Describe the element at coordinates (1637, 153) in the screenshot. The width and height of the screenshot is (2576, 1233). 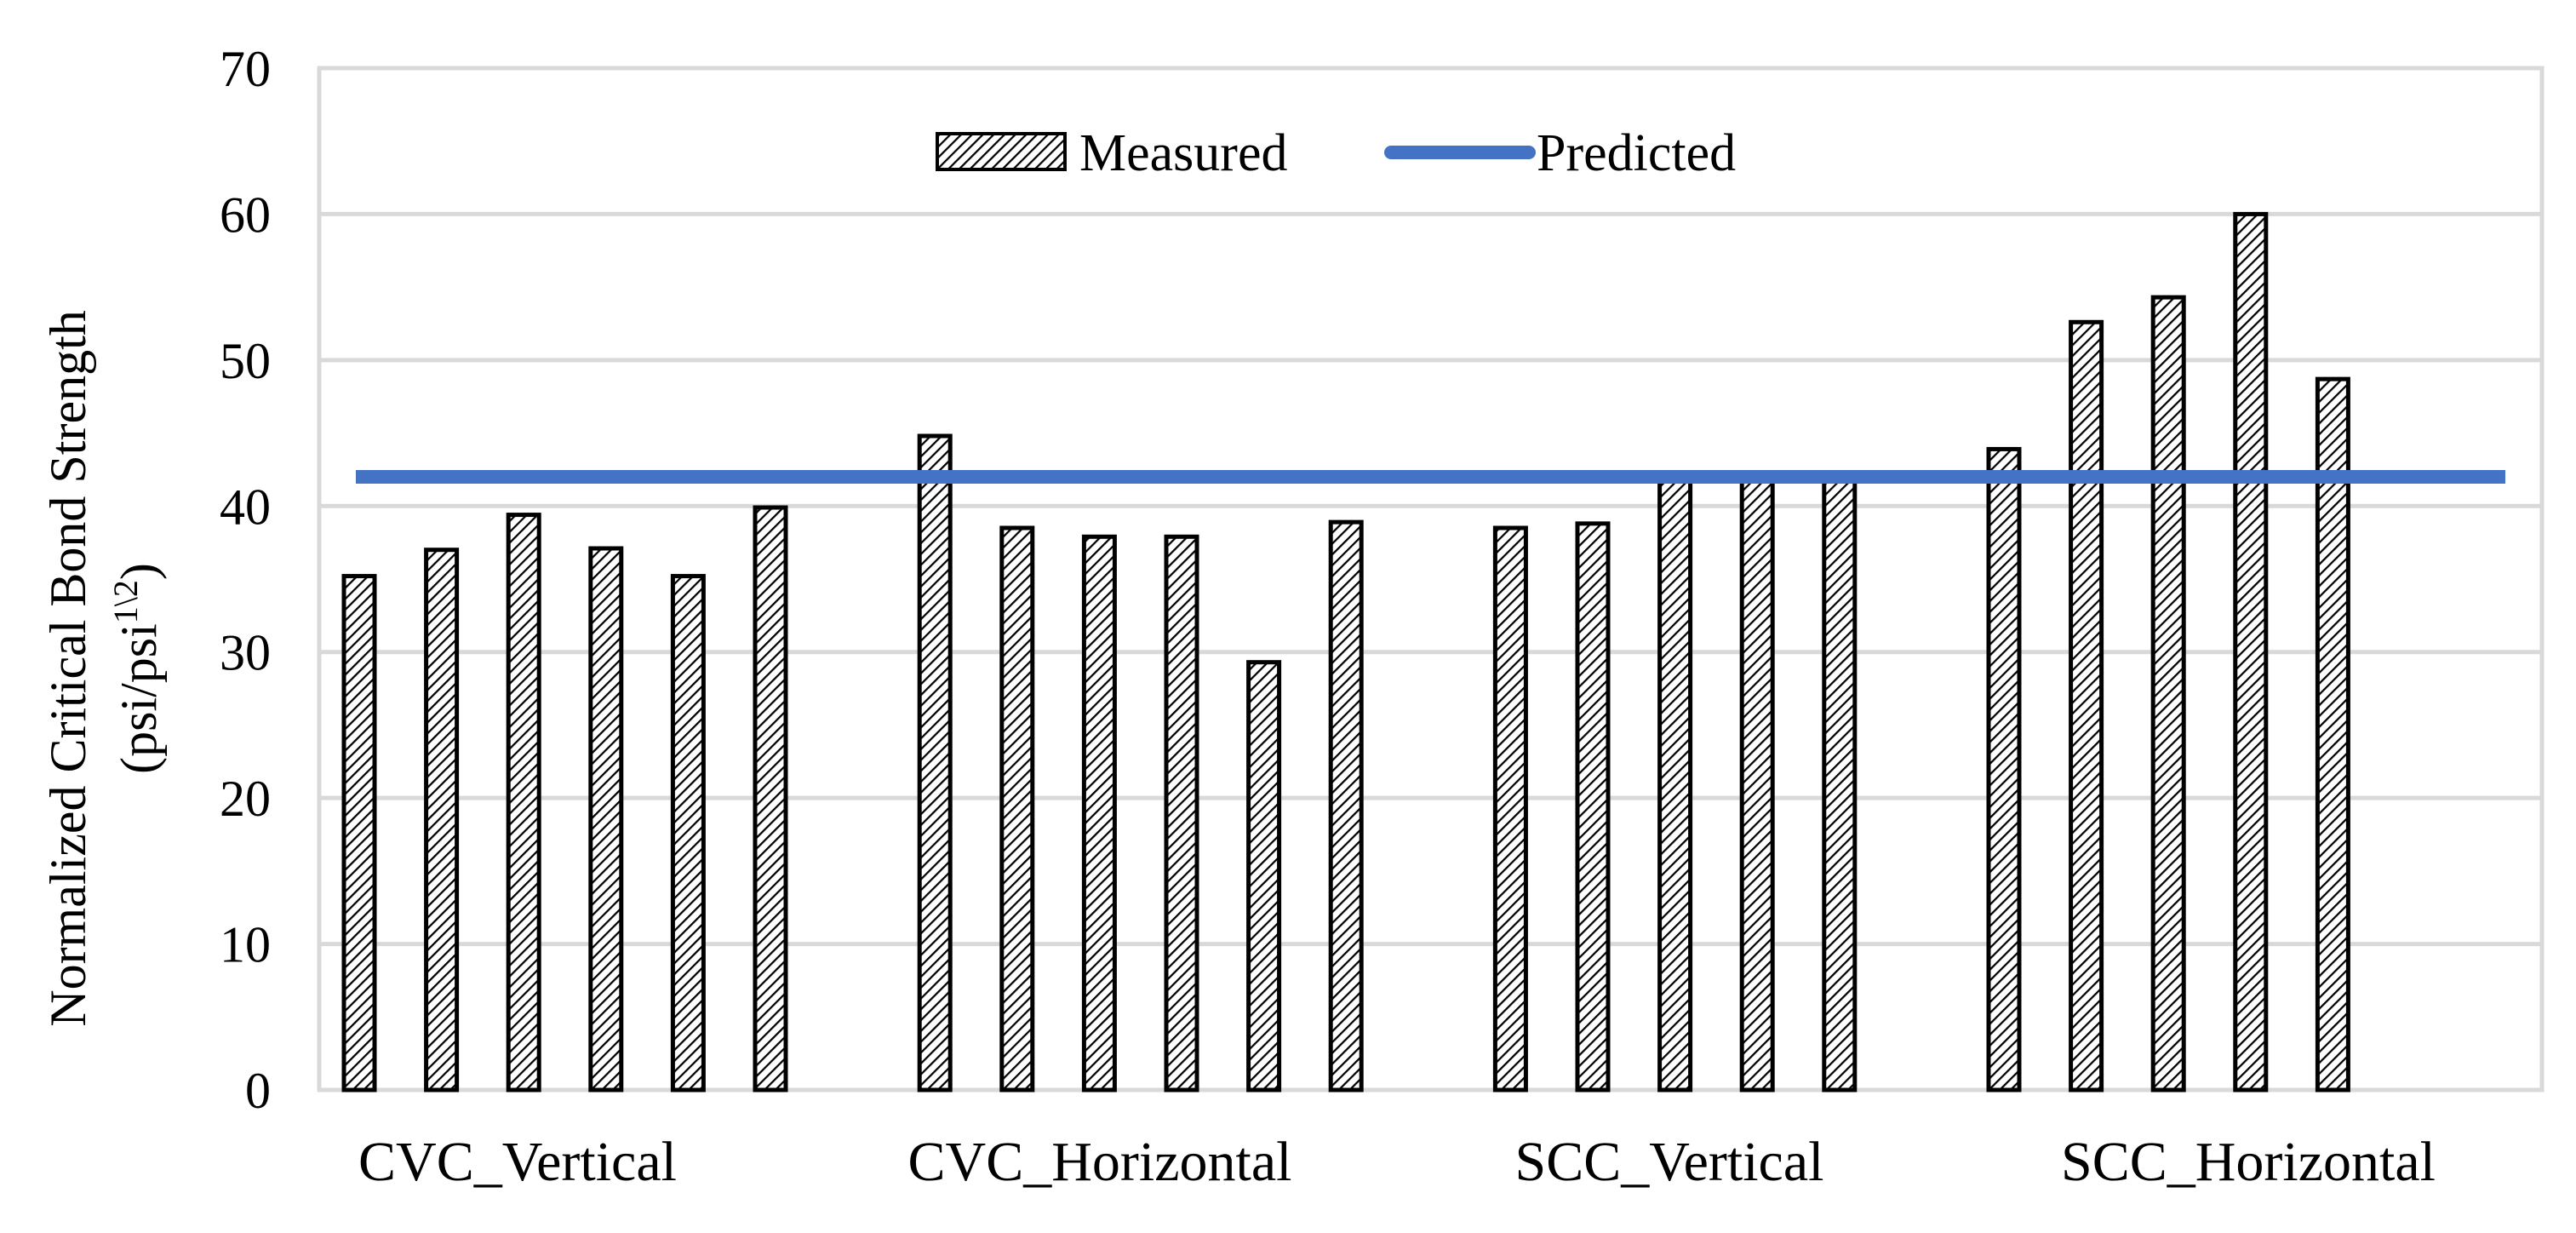
I see `legend-predicted-label: Predicted` at that location.